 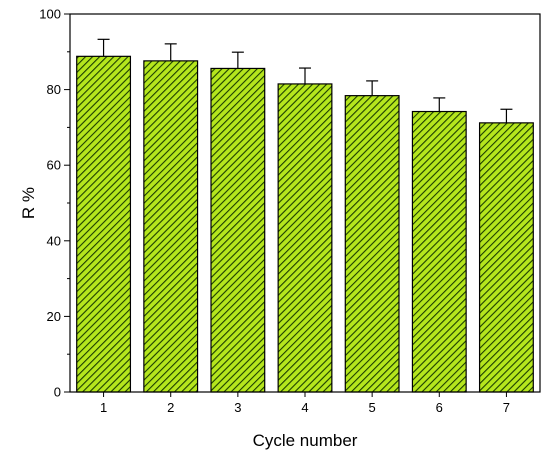 I want to click on y-tick-label: 40, so click(x=54, y=240).